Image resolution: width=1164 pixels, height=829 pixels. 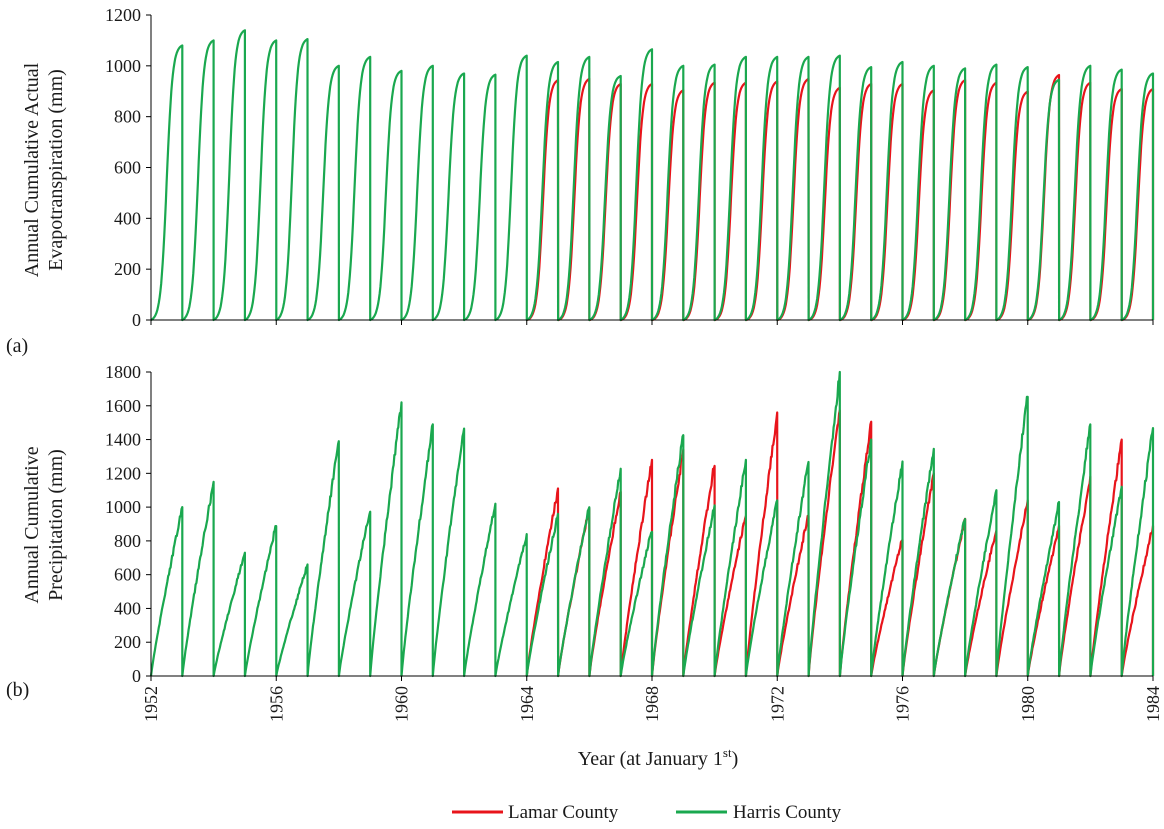 I want to click on b-y-tick-label: 0, so click(x=136, y=676).